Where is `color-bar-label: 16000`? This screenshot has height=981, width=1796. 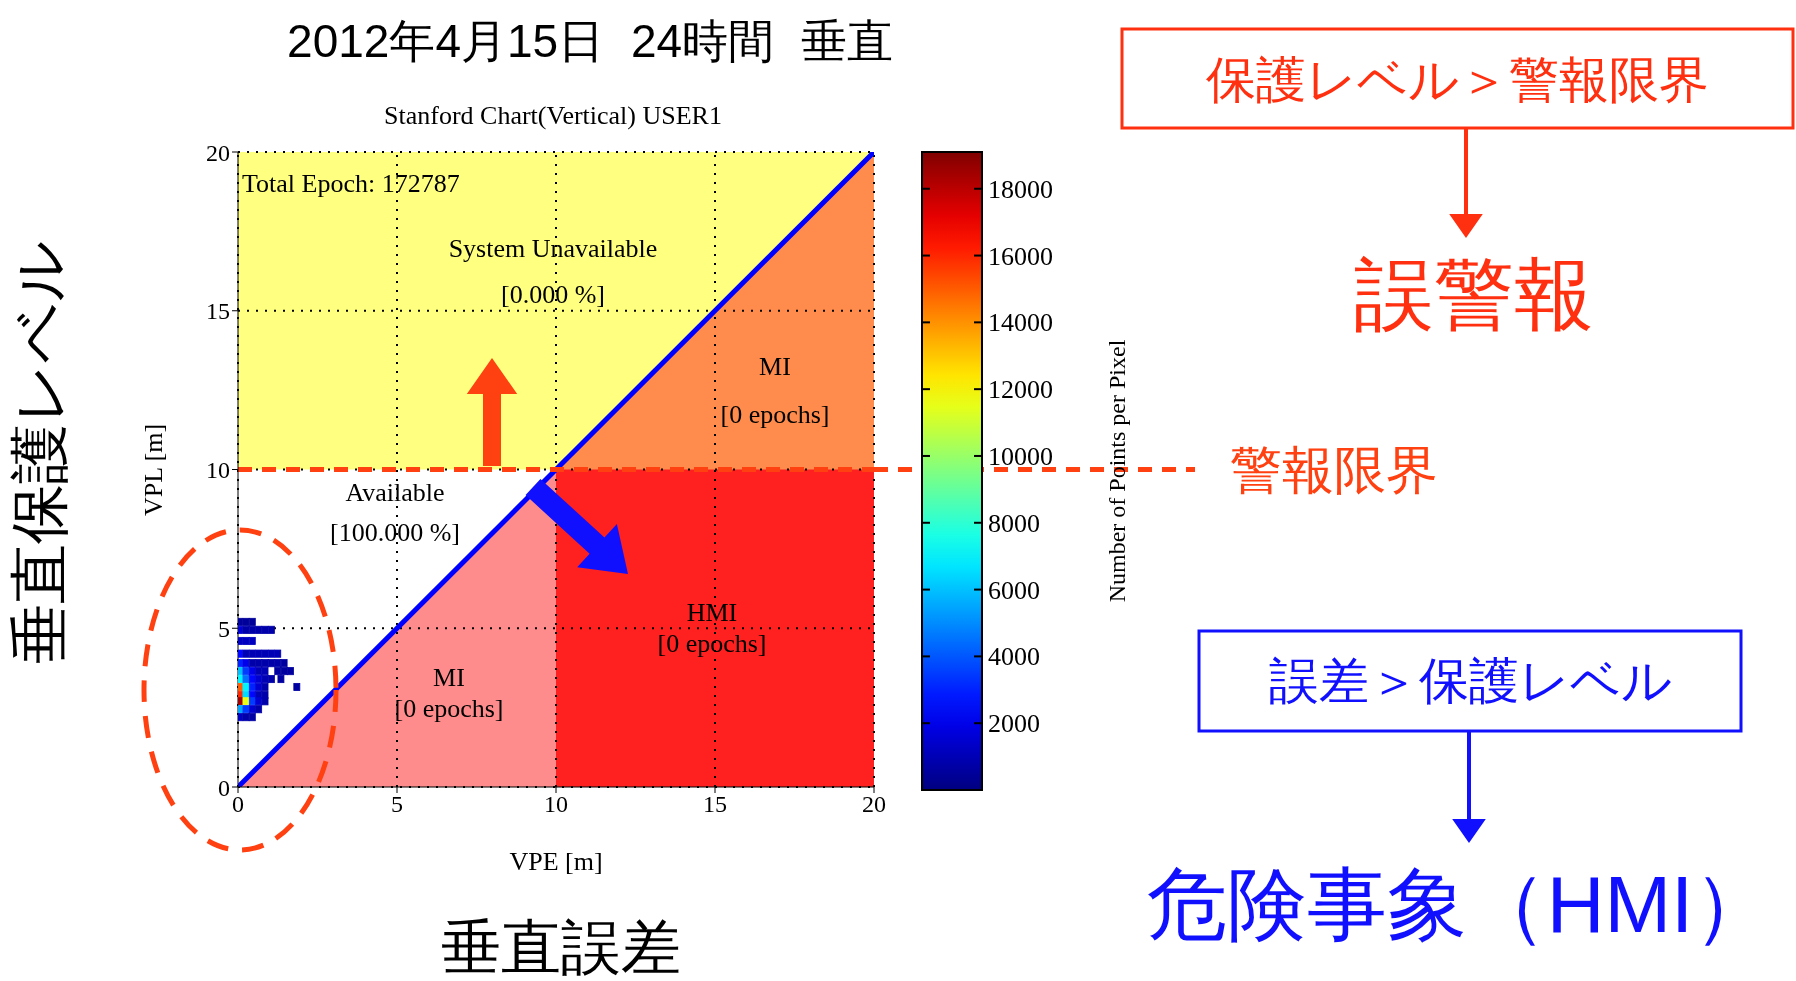
color-bar-label: 16000 is located at coordinates (1020, 256).